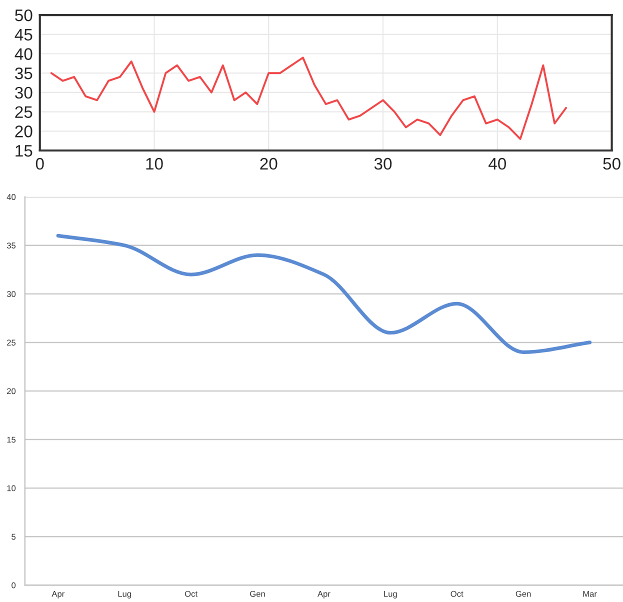  I want to click on x-tick-label: Mar, so click(590, 594).